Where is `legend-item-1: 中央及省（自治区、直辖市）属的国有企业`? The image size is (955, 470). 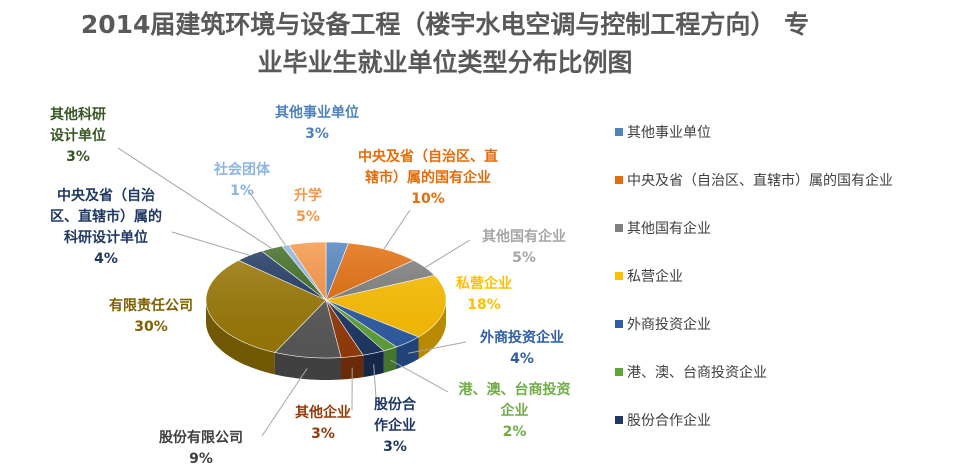 legend-item-1: 中央及省（自治区、直辖市）属的国有企业 is located at coordinates (782, 180).